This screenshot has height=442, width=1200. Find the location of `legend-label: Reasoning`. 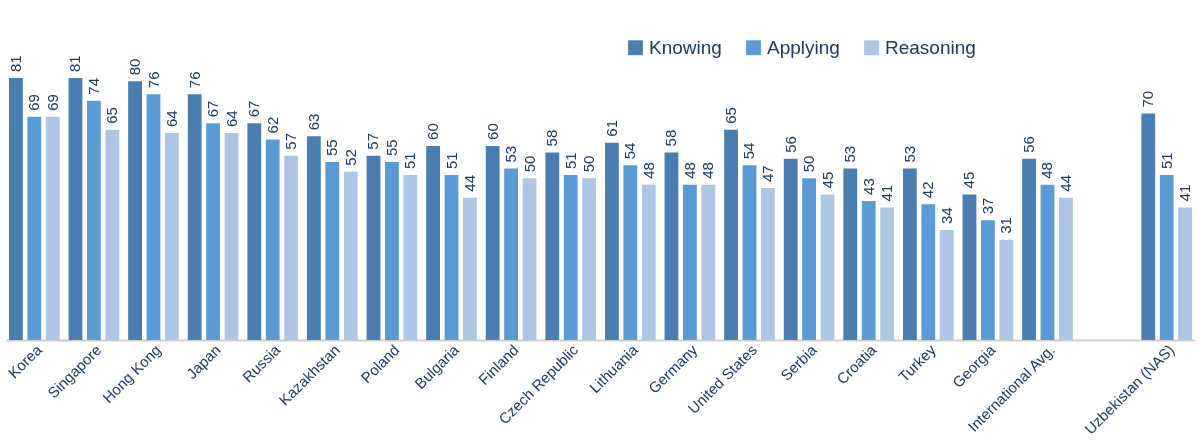

legend-label: Reasoning is located at coordinates (930, 47).